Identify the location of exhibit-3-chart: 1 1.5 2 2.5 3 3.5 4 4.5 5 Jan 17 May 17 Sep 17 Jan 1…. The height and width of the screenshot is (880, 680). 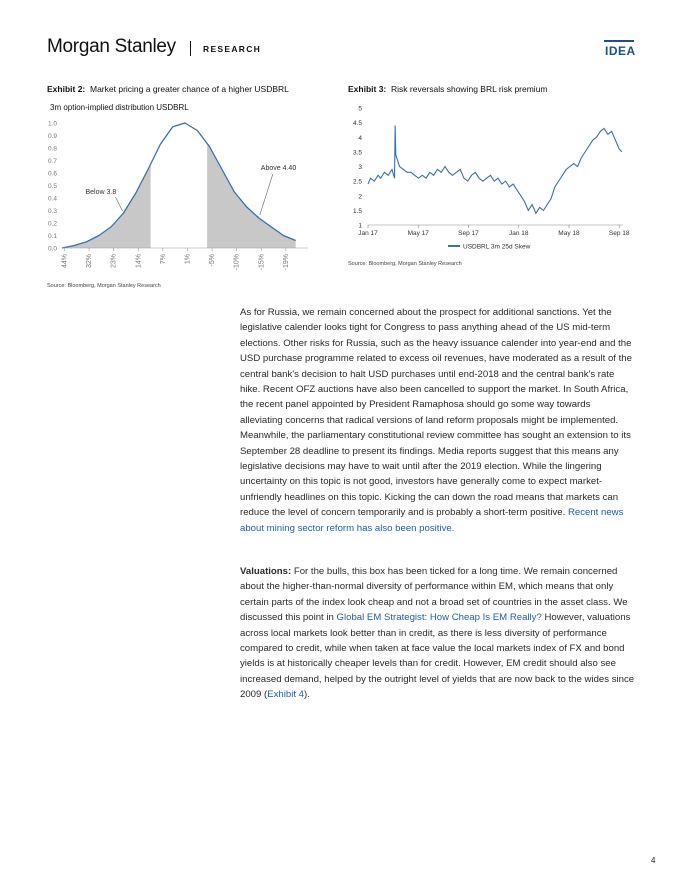
(491, 178).